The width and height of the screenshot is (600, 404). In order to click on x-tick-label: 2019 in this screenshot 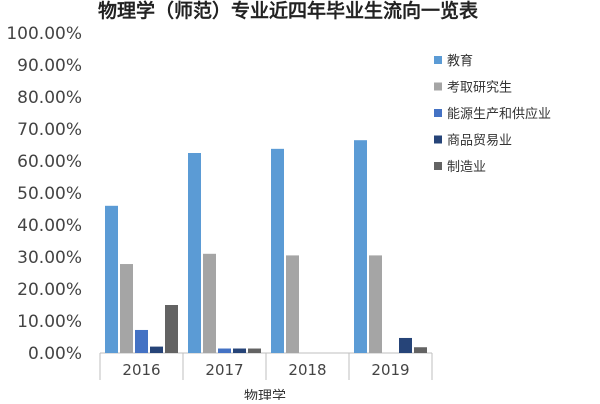, I will do `click(390, 370)`.